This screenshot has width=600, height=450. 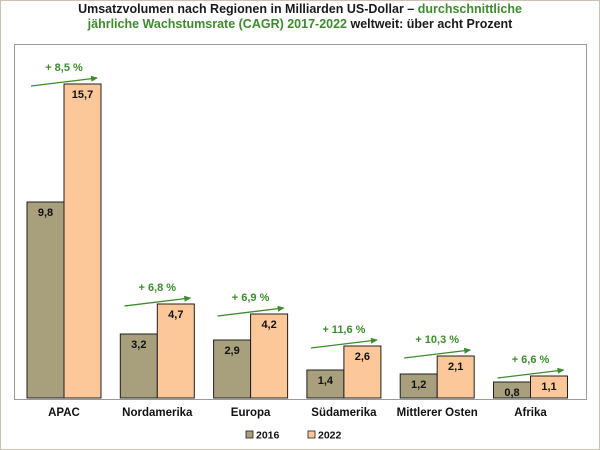 I want to click on bar-europa-2022, so click(x=269, y=356).